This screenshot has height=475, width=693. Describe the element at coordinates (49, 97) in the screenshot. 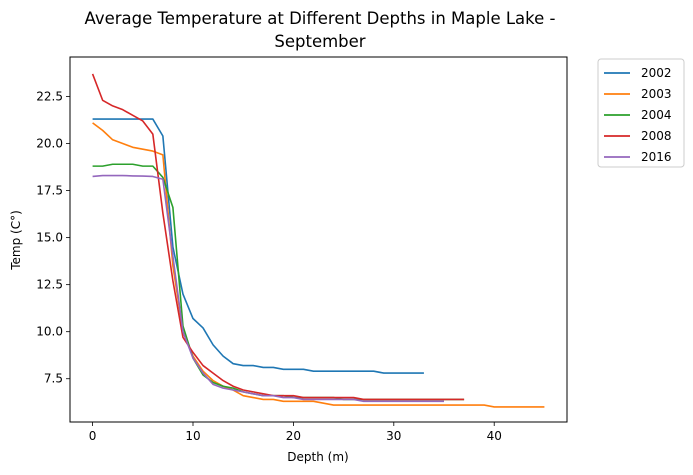

I see `y-tick-label: 22.5` at that location.